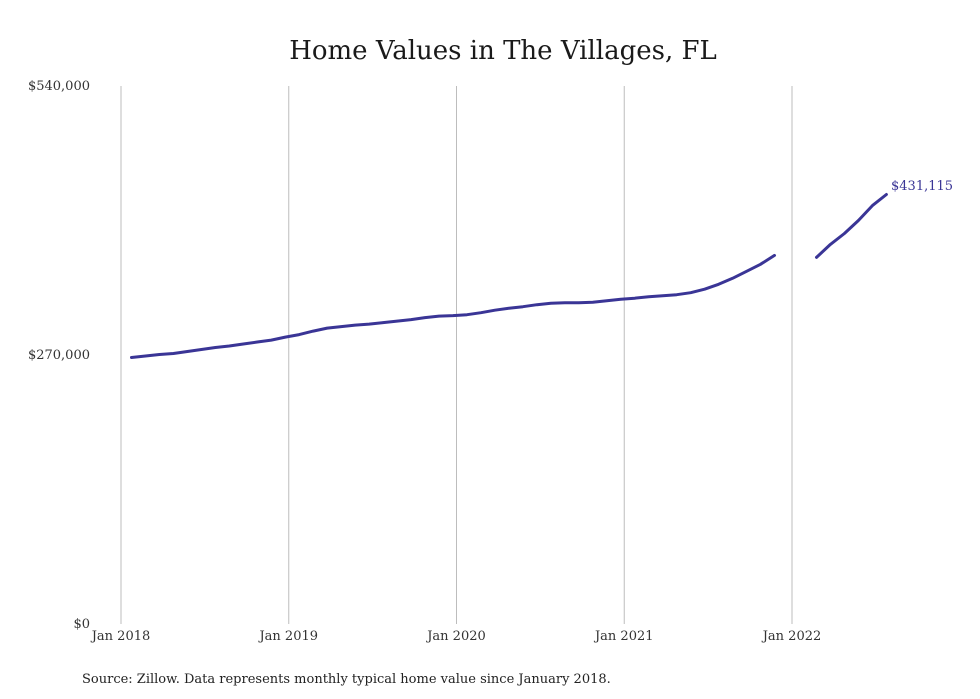  I want to click on x-tick-label: Jan 2022, so click(791, 636).